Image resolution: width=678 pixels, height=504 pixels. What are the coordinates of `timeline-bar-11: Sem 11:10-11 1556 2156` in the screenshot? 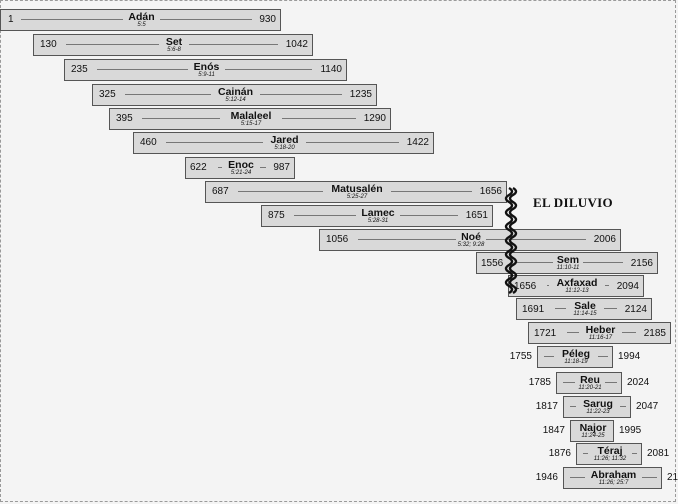 It's located at (567, 263).